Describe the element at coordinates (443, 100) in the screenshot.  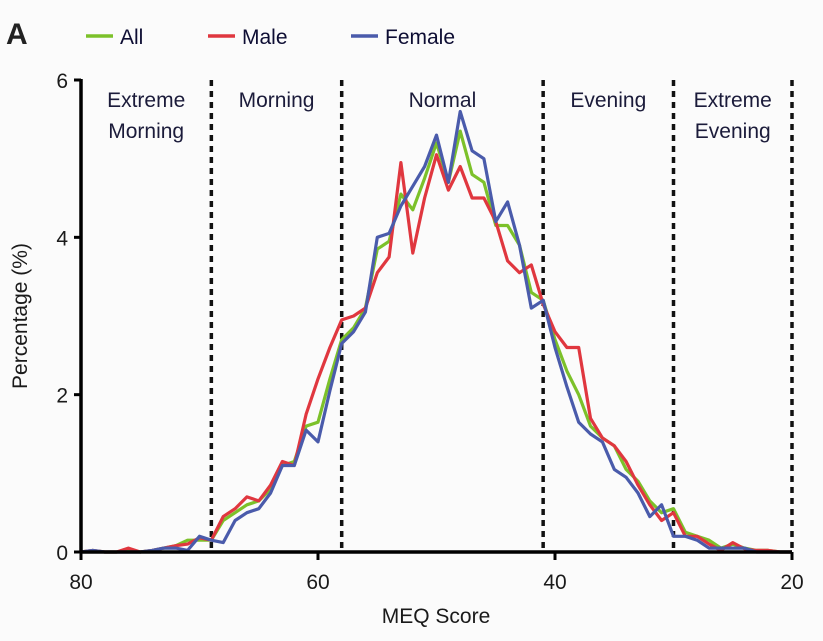
I see `zone-label: Normal` at that location.